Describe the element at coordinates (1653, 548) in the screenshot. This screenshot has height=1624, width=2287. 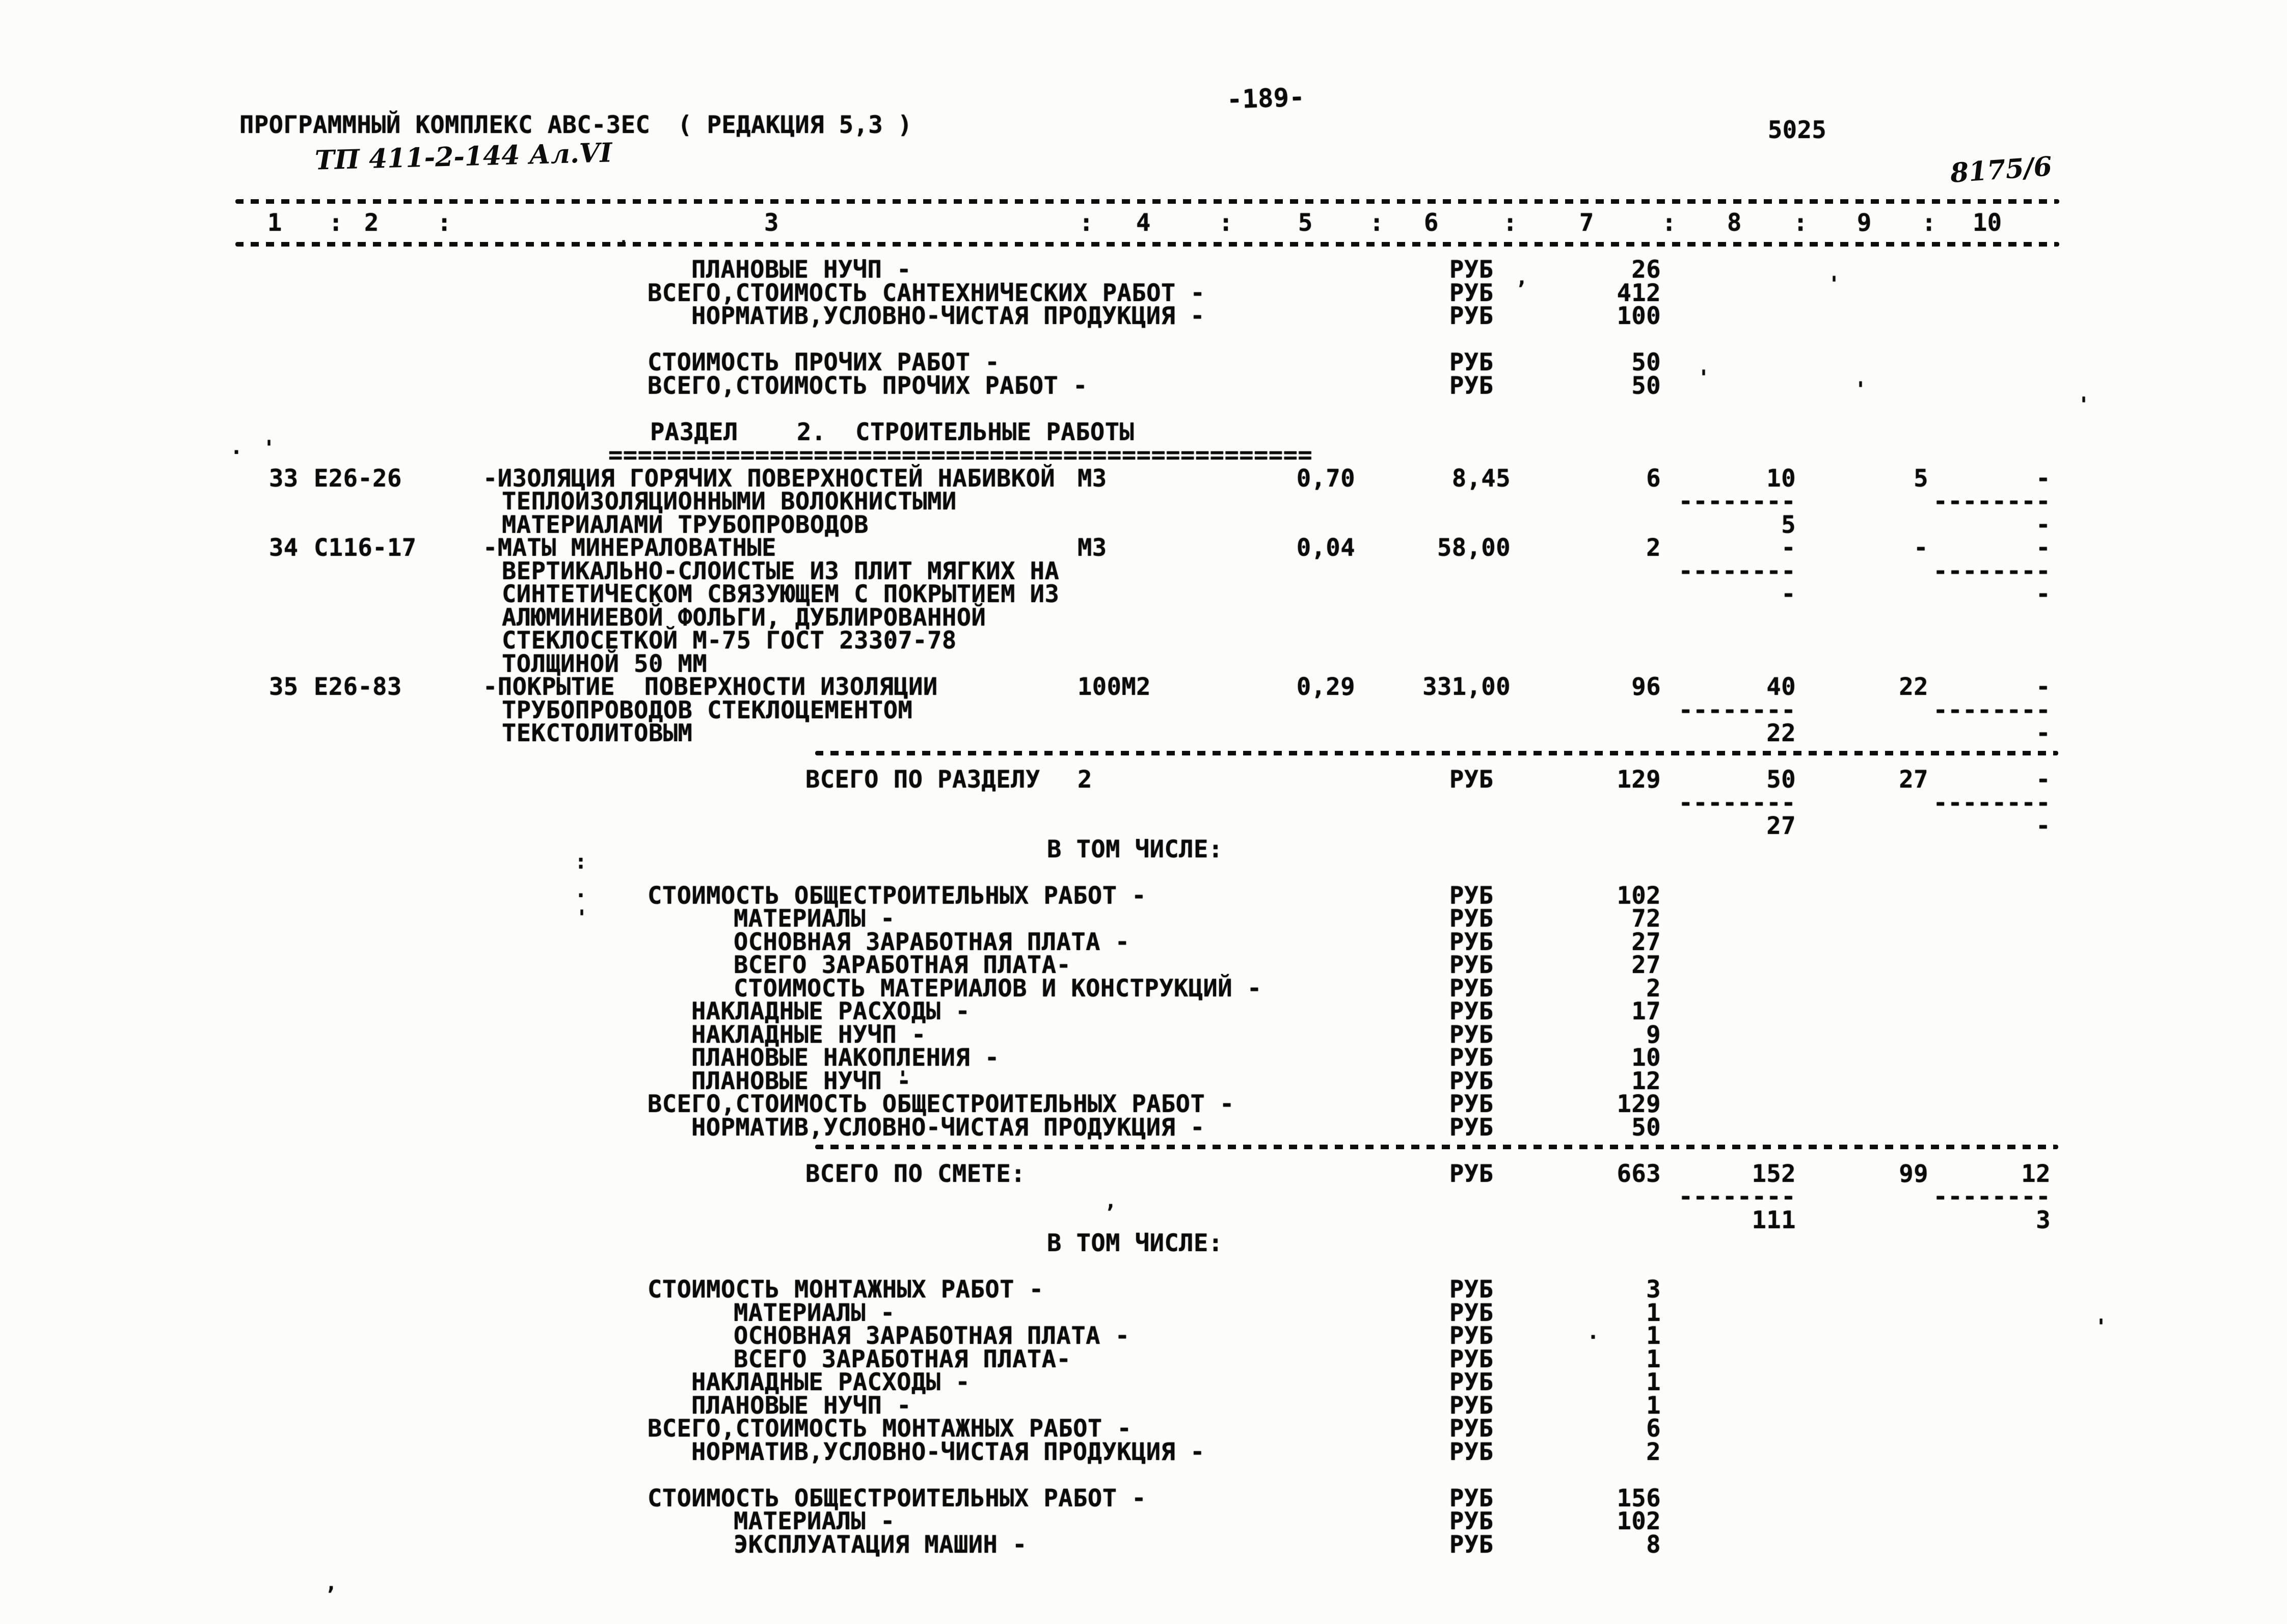
I see `value-col7: 2` at that location.